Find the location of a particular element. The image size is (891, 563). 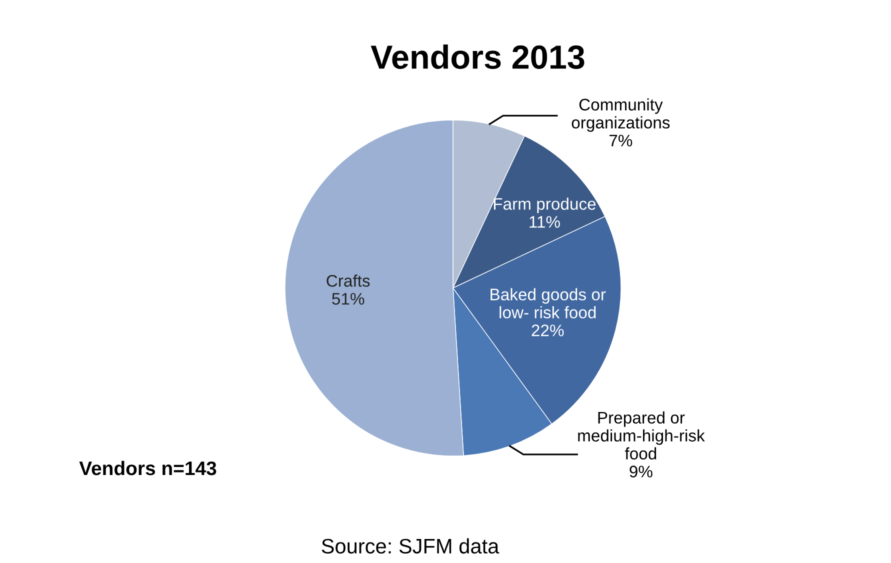

slice-label: Community organizations is located at coordinates (621, 115).